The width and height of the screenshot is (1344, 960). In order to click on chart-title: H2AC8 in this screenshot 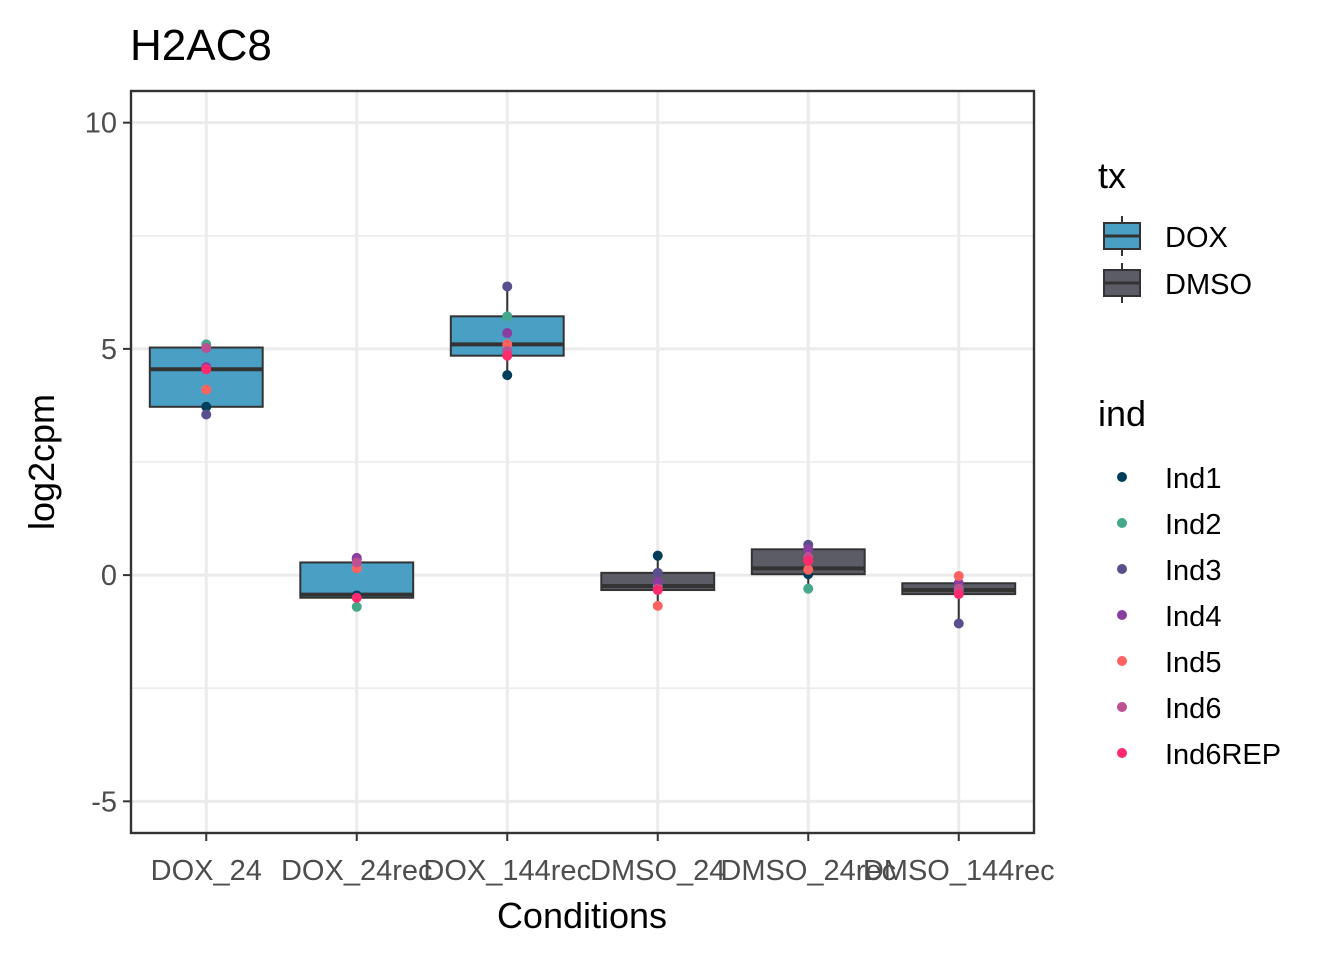, I will do `click(201, 45)`.